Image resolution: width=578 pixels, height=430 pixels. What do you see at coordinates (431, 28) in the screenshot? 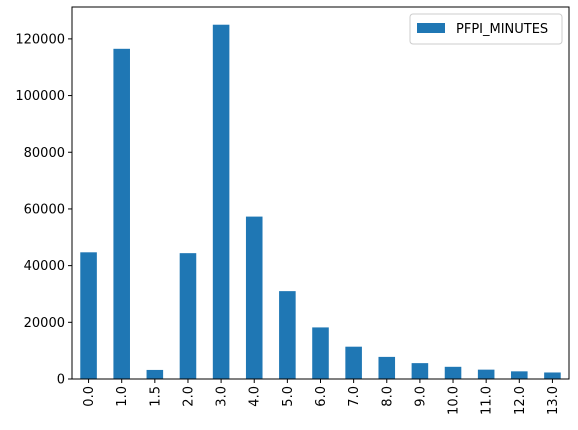
I see `legend-swatch` at bounding box center [431, 28].